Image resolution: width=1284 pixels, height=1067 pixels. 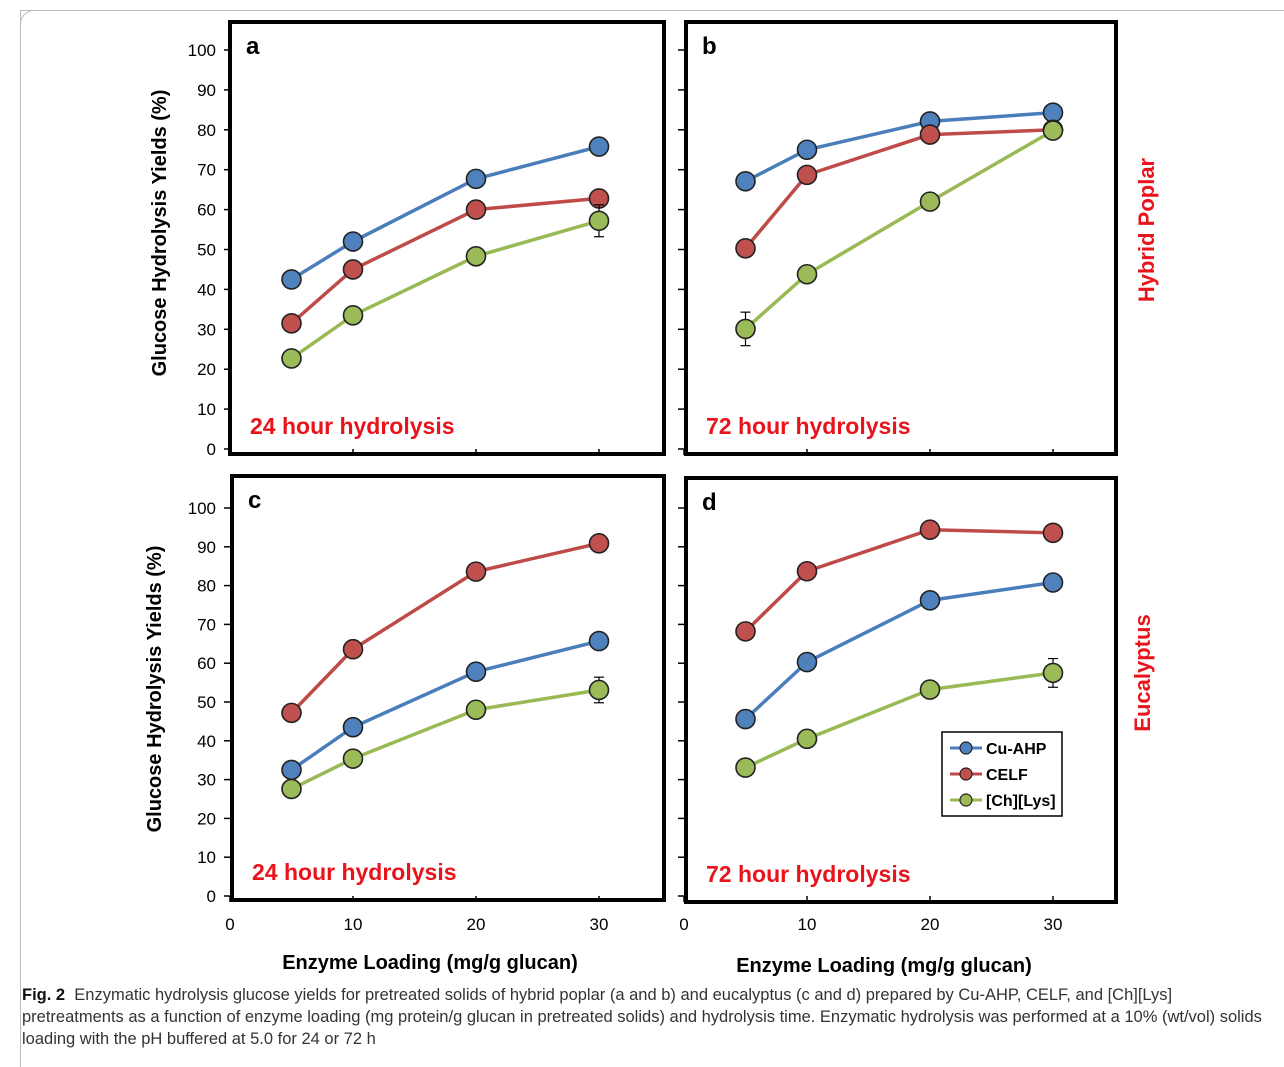 What do you see at coordinates (206, 329) in the screenshot?
I see `y-tick-label-a-30: 30` at bounding box center [206, 329].